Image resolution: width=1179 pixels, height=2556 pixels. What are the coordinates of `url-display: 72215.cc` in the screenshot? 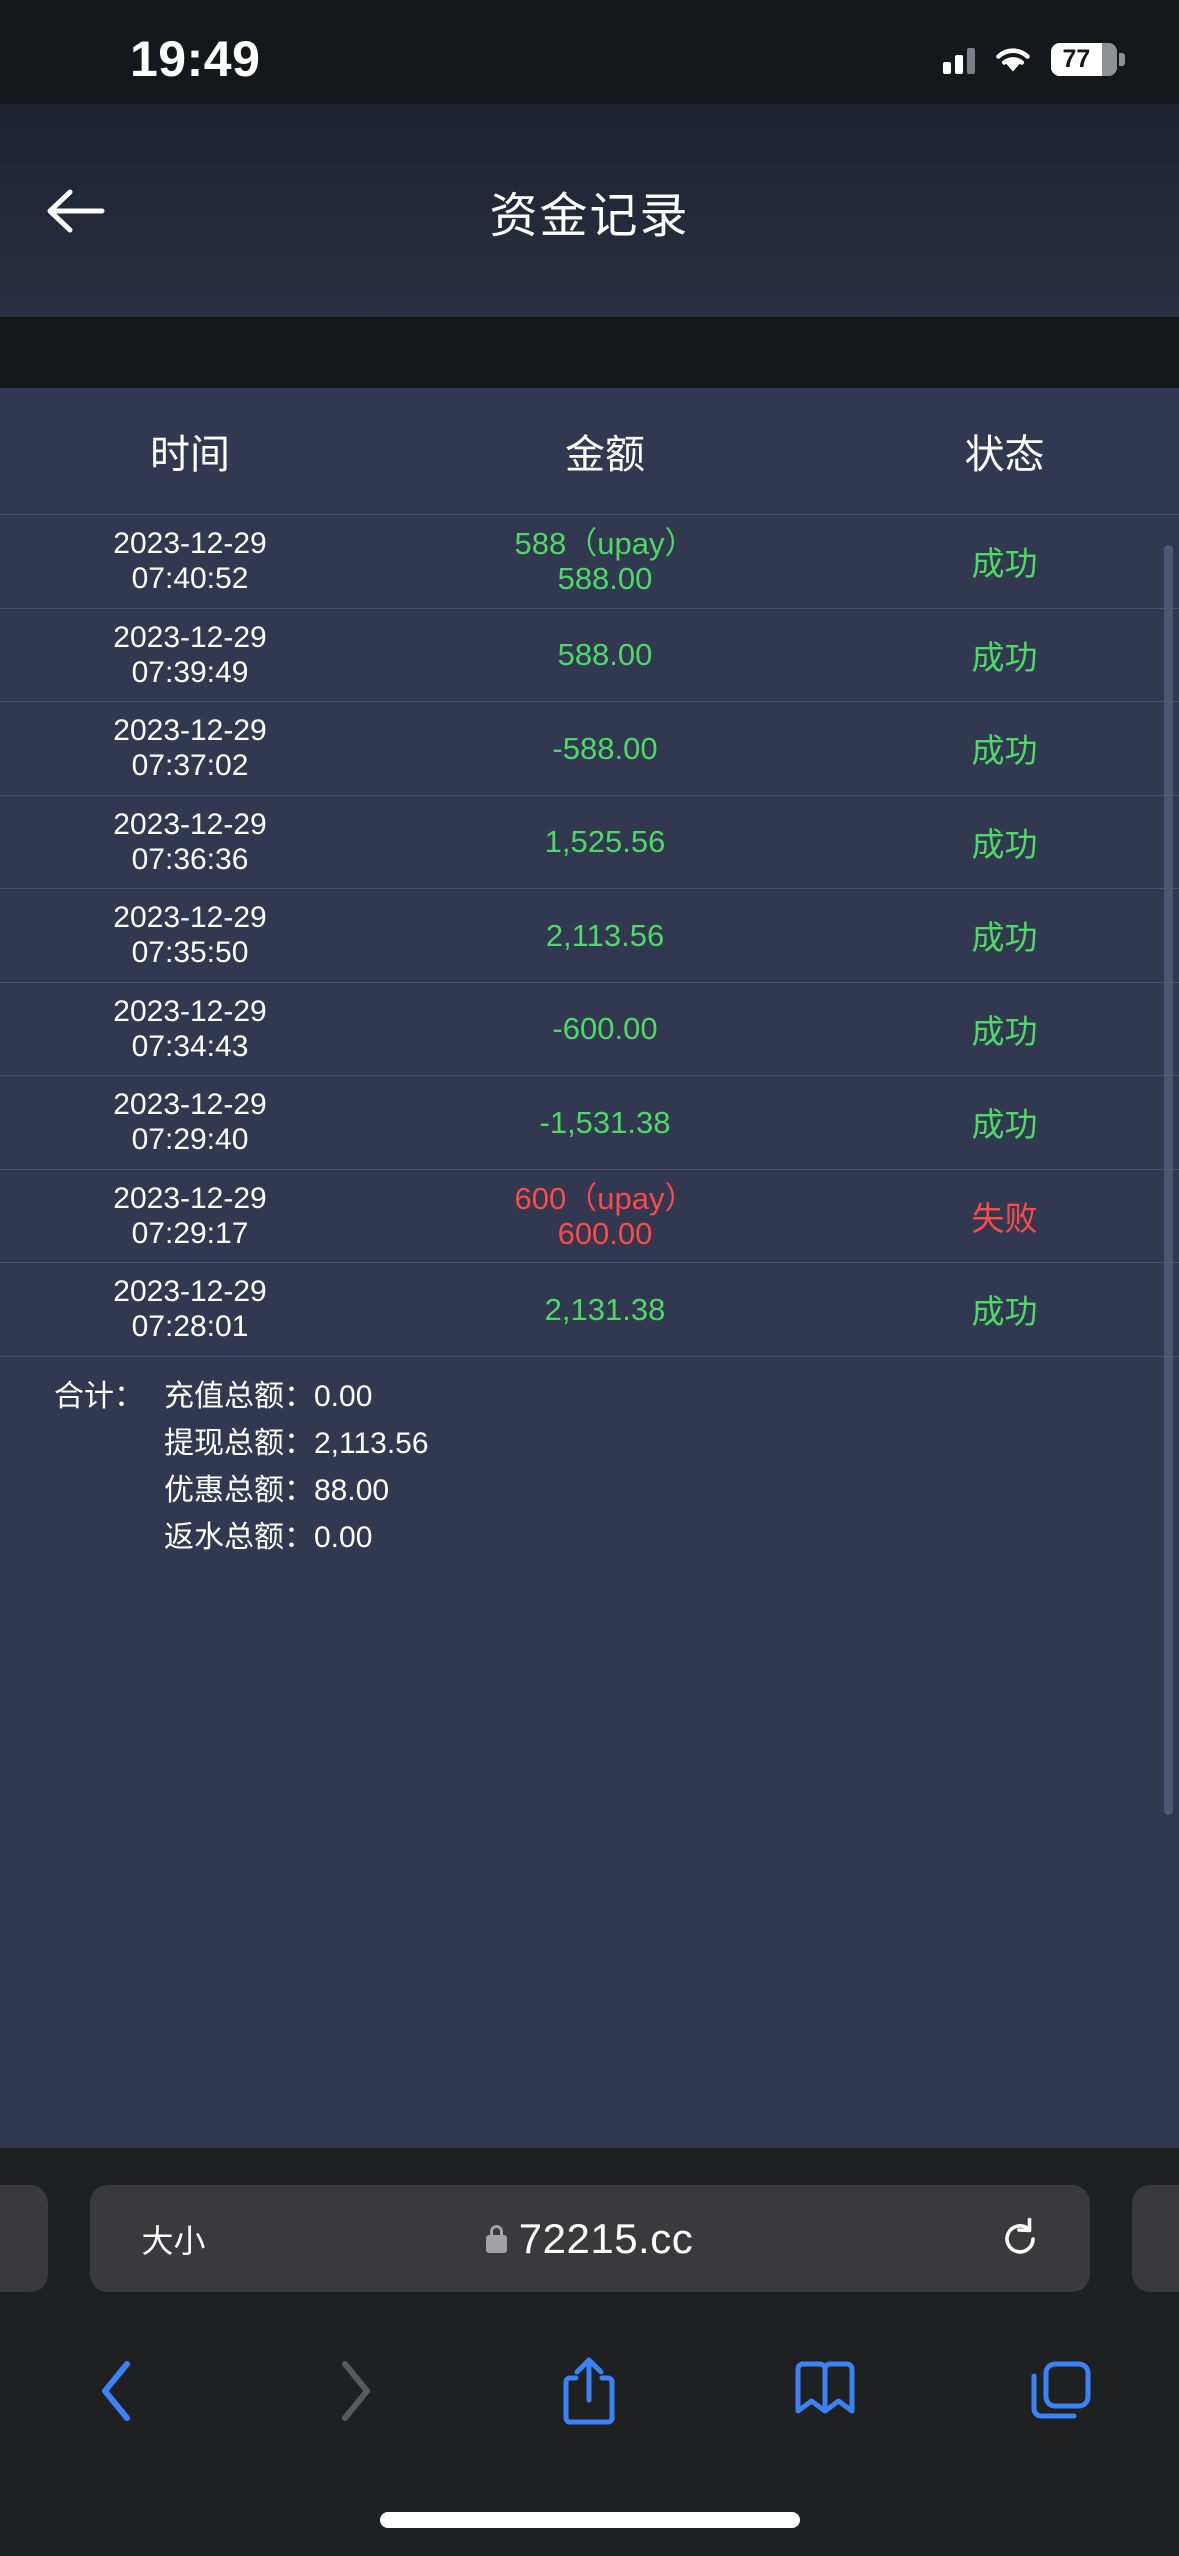 It's located at (590, 2239).